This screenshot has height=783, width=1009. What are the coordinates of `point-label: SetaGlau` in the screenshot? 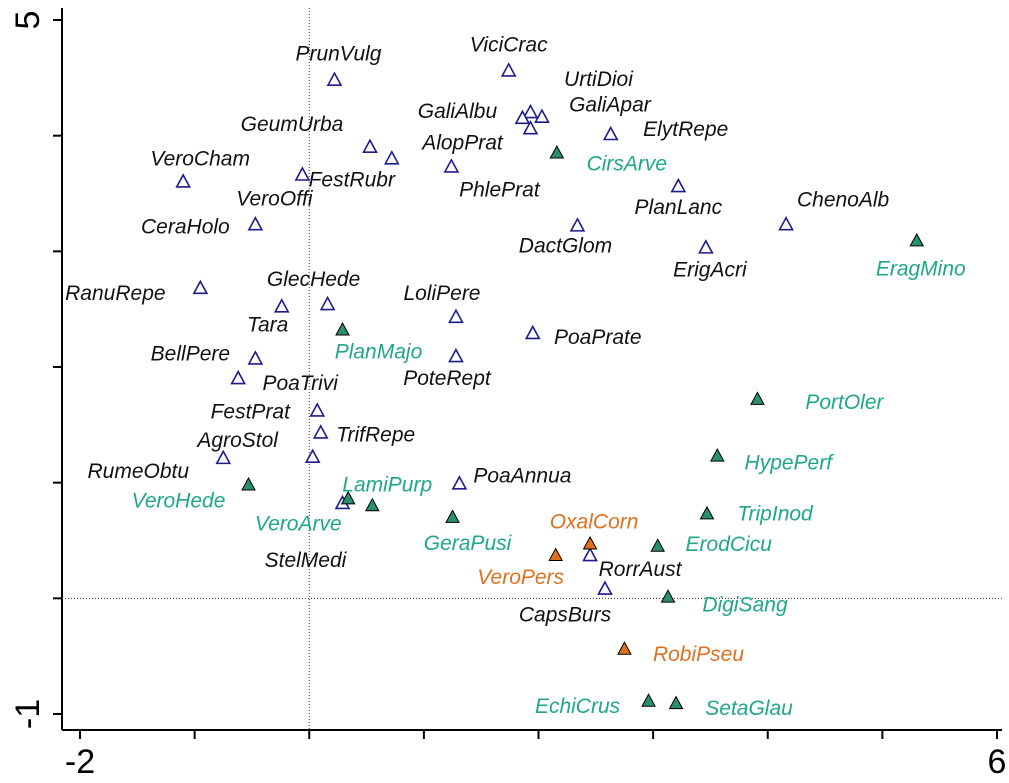 It's located at (749, 708).